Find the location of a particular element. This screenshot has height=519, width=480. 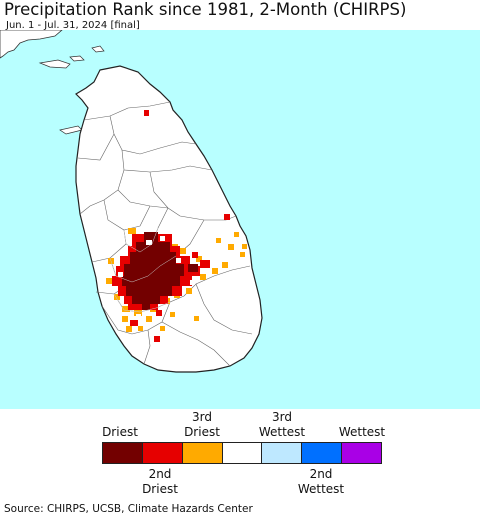

legend-label-2nd-driest: 2nd Driest is located at coordinates (160, 481).